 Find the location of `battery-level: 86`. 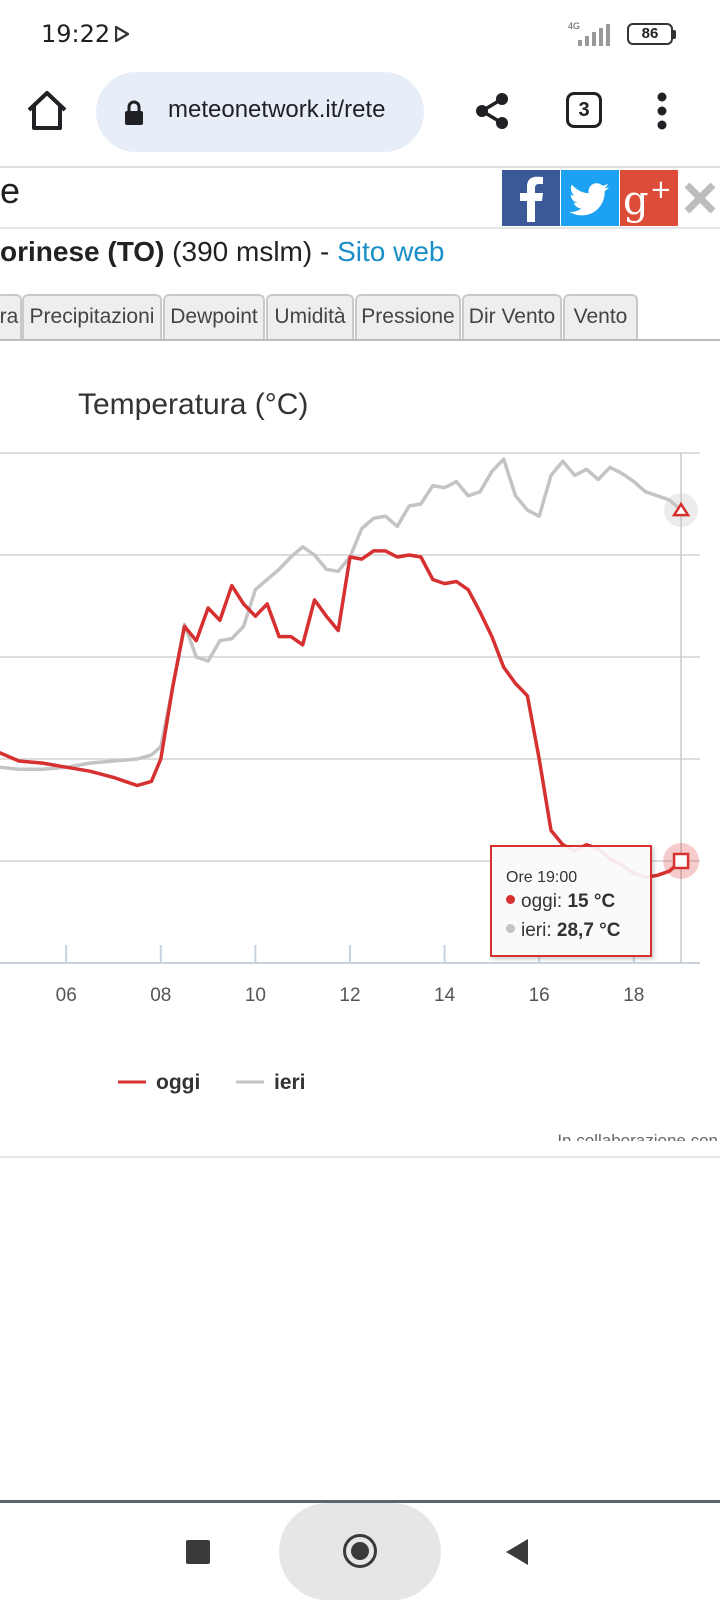

battery-level: 86 is located at coordinates (650, 33).